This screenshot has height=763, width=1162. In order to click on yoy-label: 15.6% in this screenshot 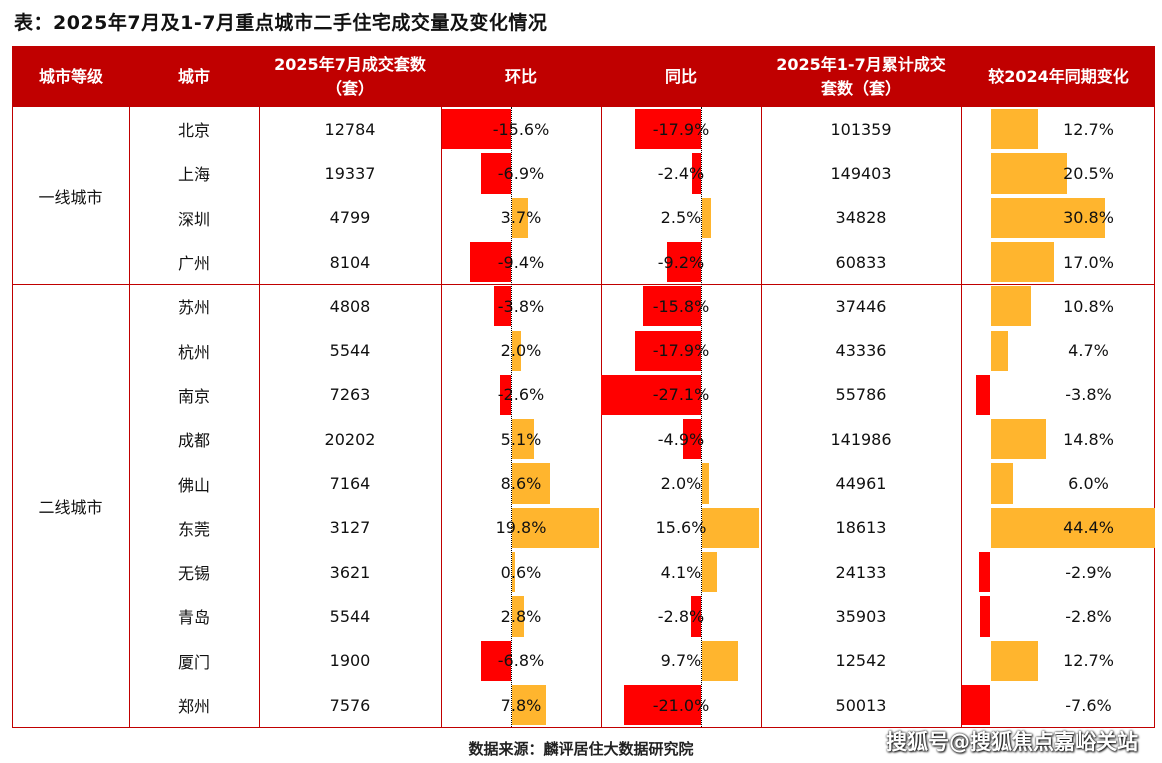, I will do `click(681, 528)`.